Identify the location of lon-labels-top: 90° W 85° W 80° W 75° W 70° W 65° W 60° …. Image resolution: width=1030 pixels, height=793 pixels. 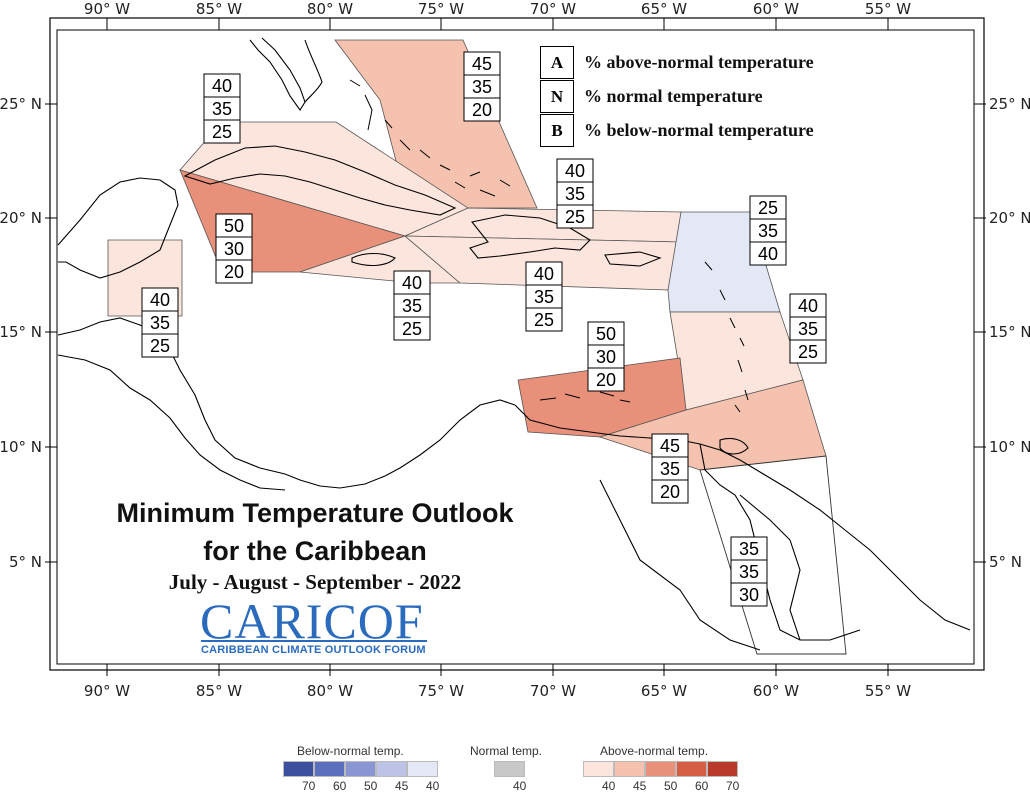
(497, 9).